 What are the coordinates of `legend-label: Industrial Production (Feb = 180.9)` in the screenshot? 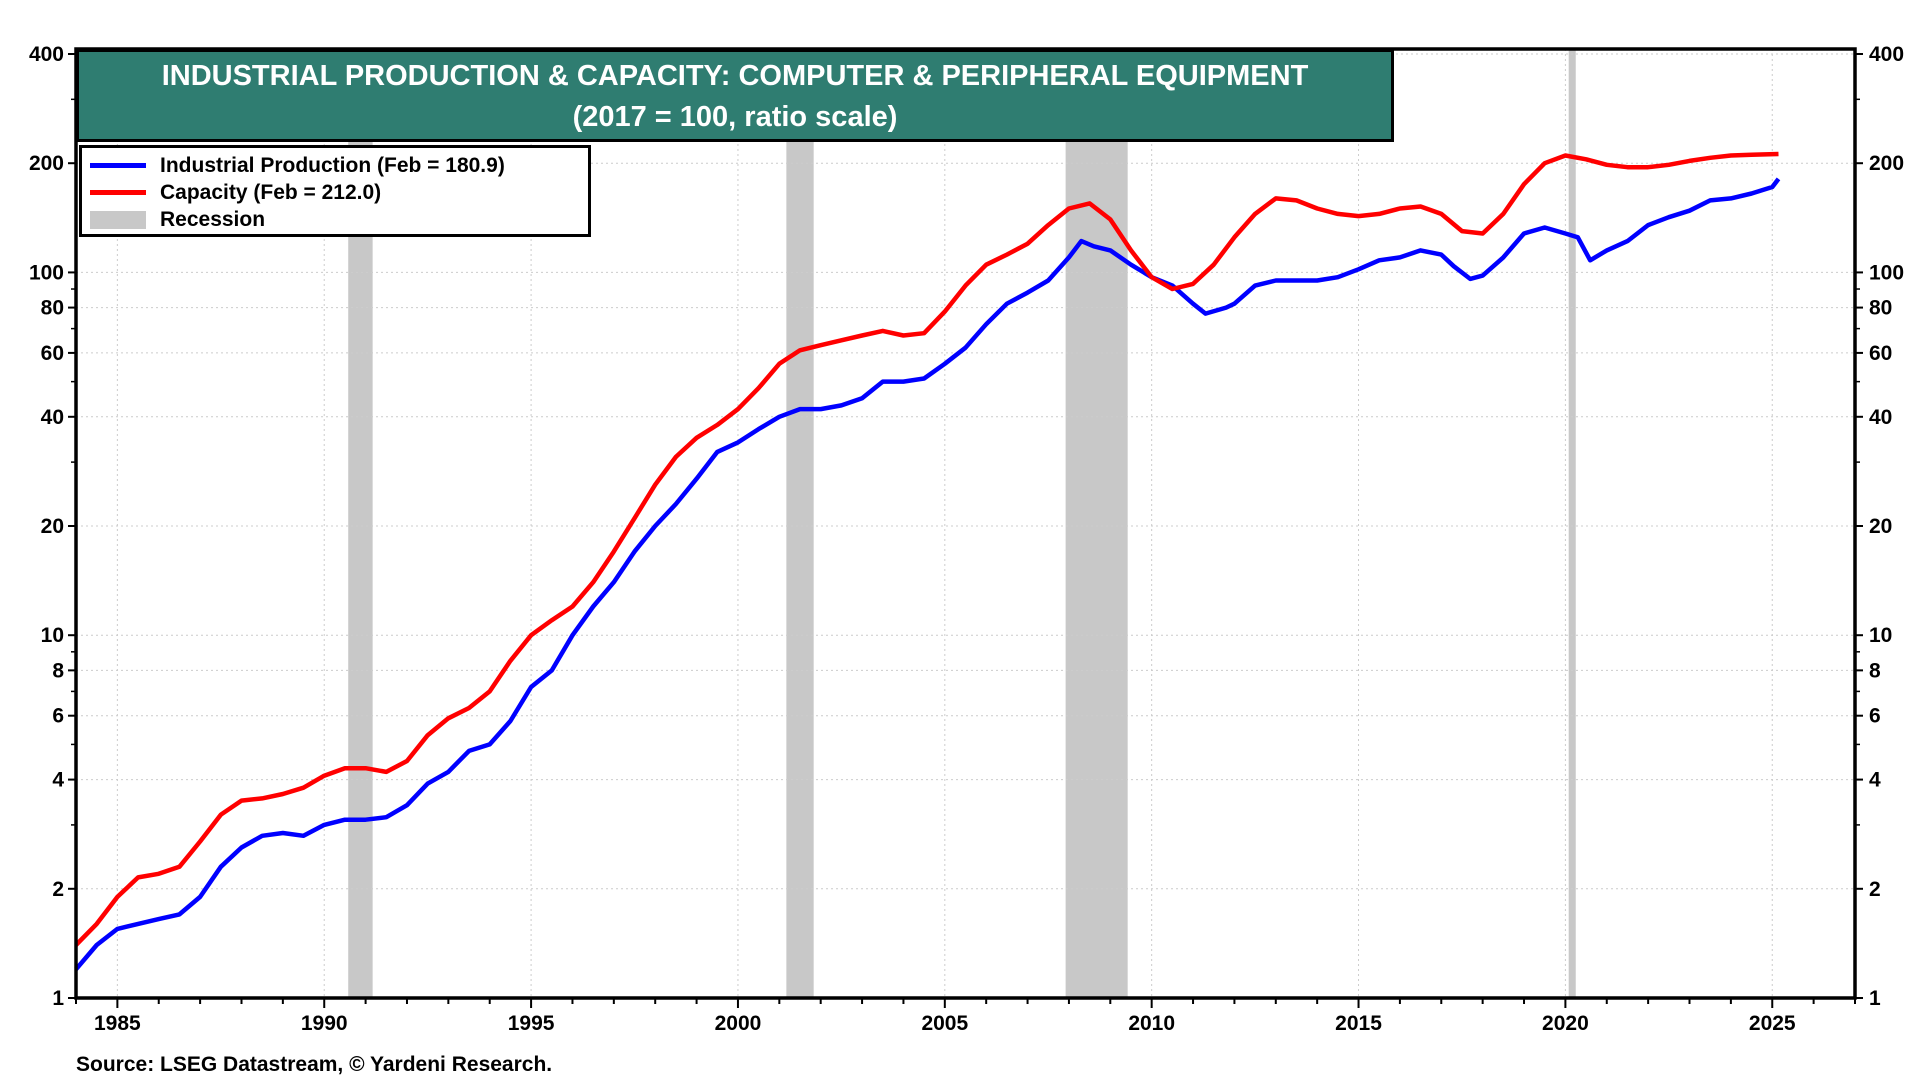 It's located at (332, 165).